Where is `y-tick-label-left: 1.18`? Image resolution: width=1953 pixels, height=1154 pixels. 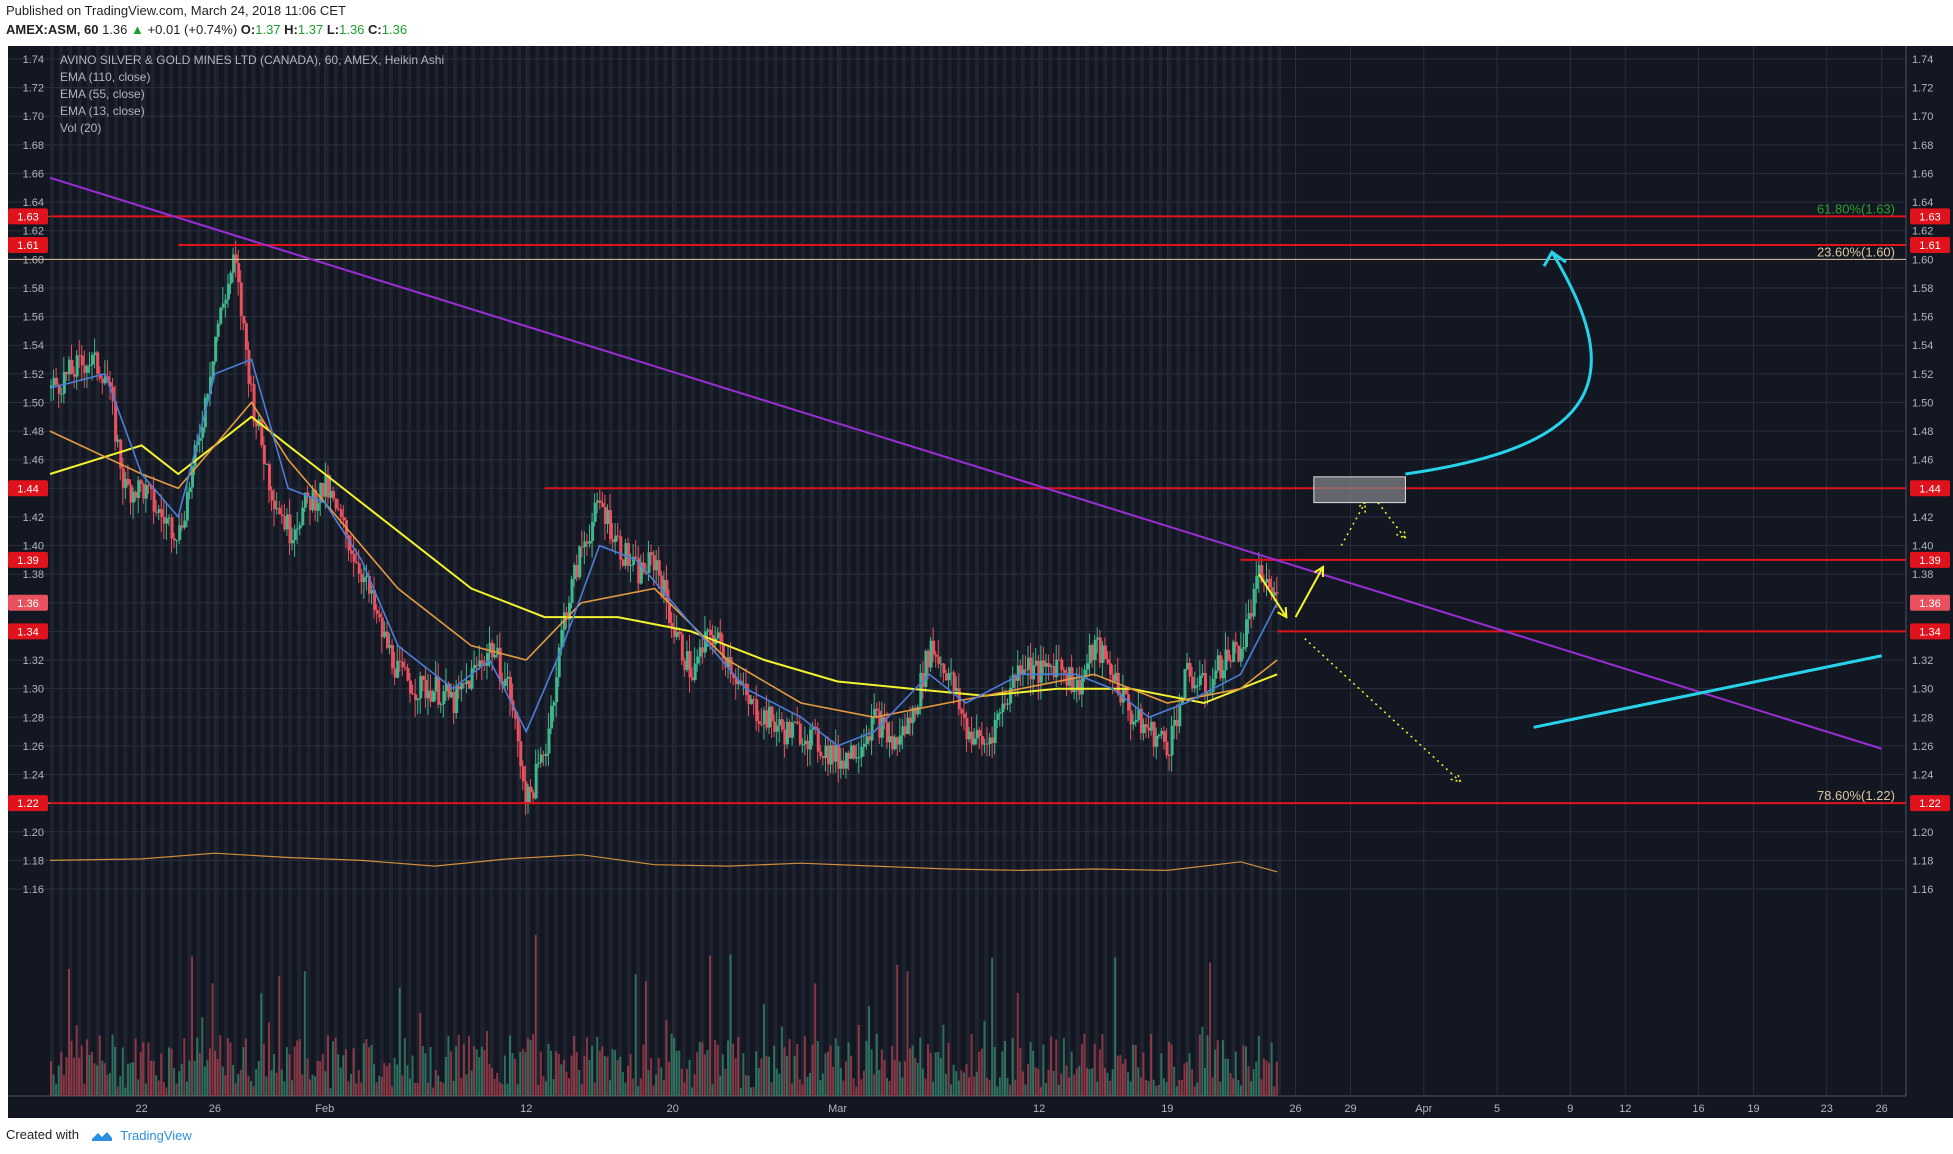 y-tick-label-left: 1.18 is located at coordinates (33, 861).